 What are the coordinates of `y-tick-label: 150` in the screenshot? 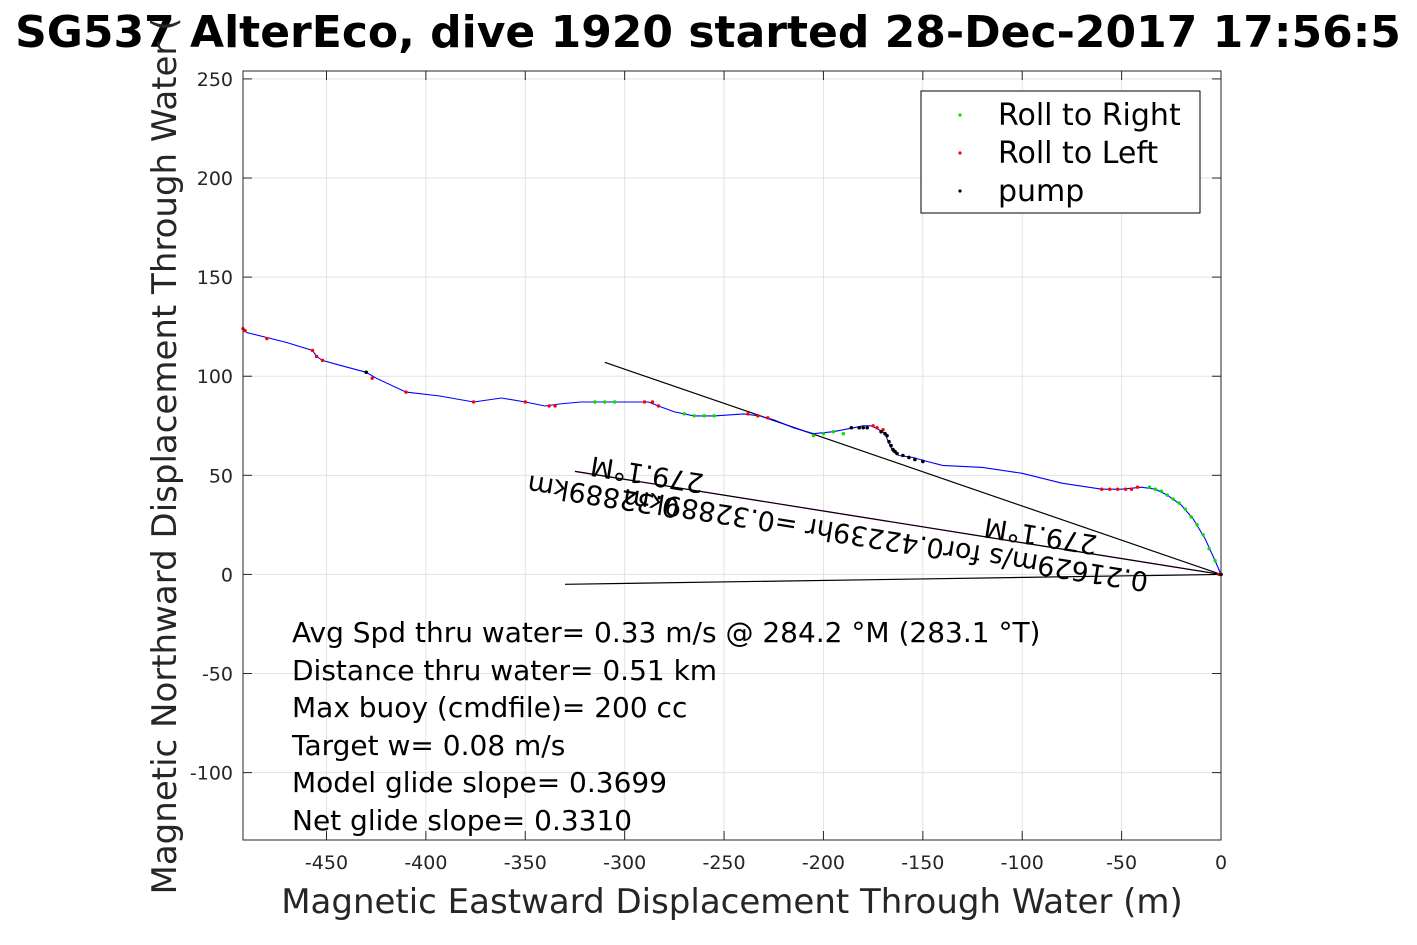 It's located at (215, 278).